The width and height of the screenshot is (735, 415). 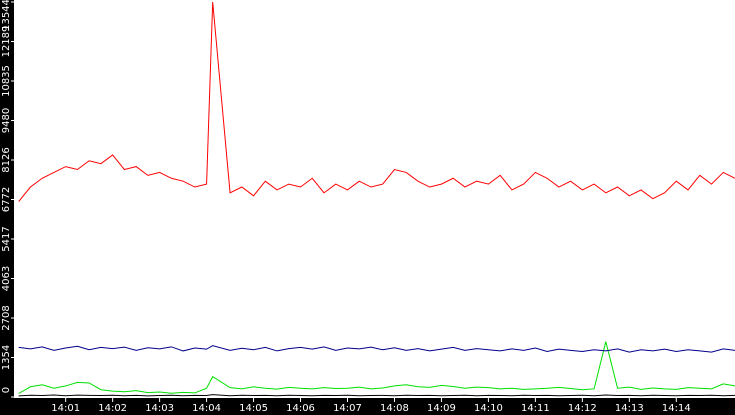 I want to click on y-tick-label: 10835, so click(x=6, y=81).